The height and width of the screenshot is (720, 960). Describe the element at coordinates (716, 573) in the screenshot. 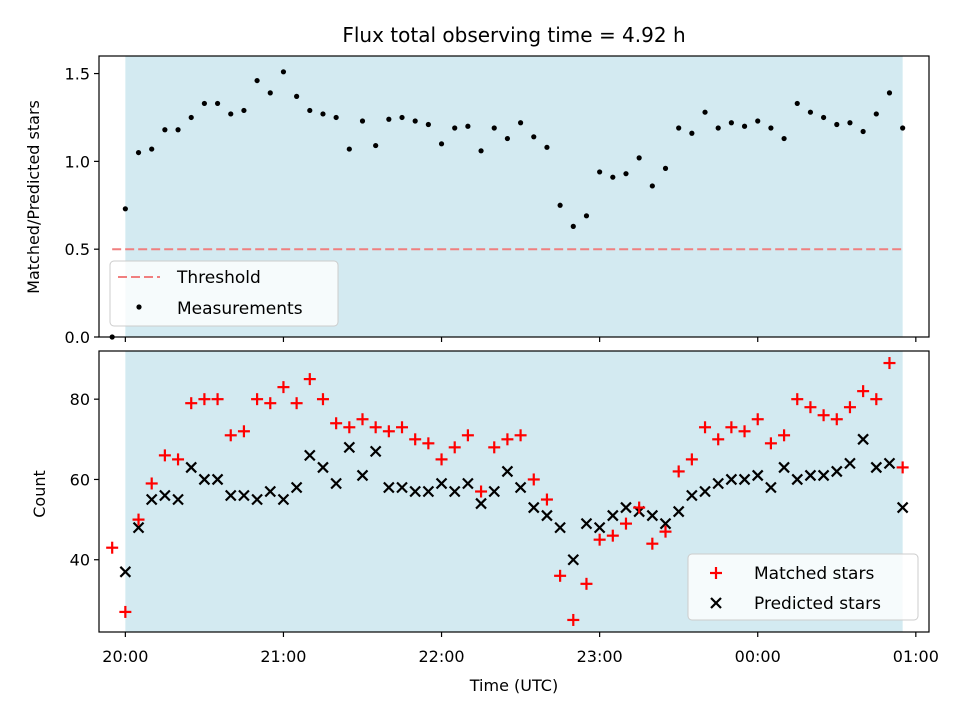

I see `legend-matched-swatch` at that location.